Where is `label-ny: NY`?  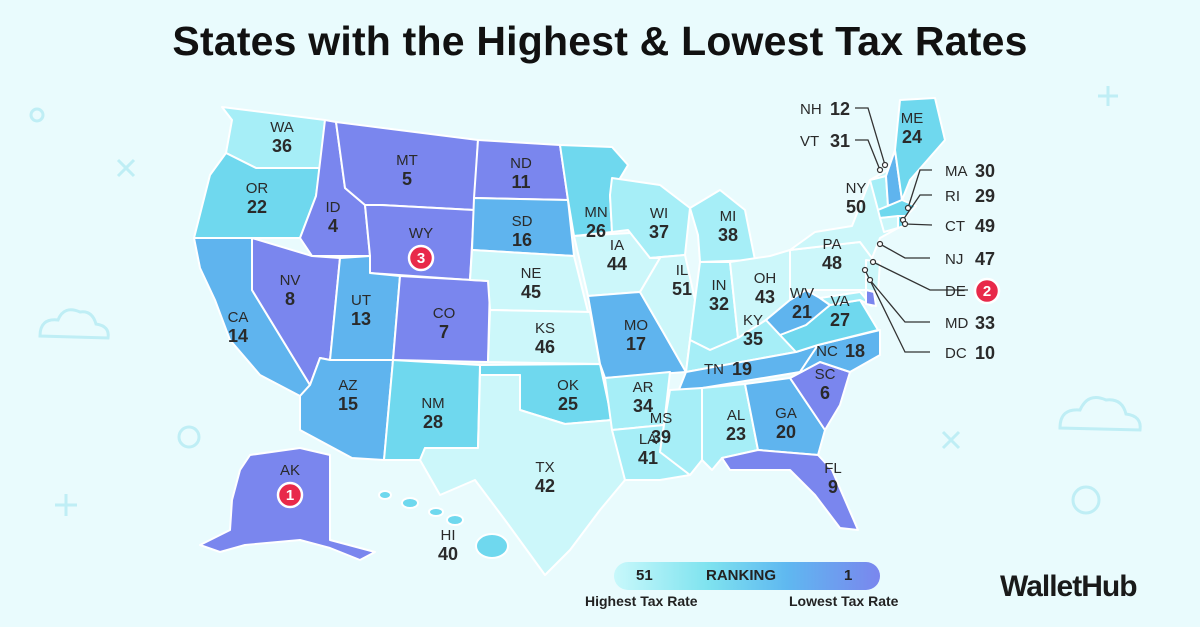
label-ny: NY is located at coordinates (856, 188).